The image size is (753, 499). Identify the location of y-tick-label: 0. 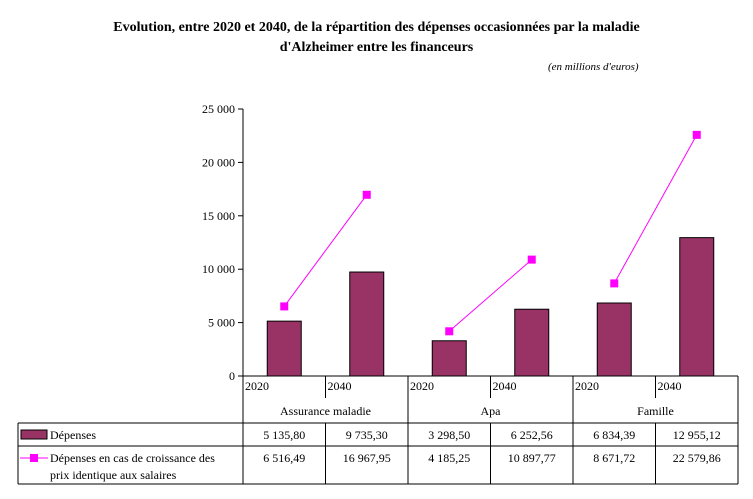
(232, 376).